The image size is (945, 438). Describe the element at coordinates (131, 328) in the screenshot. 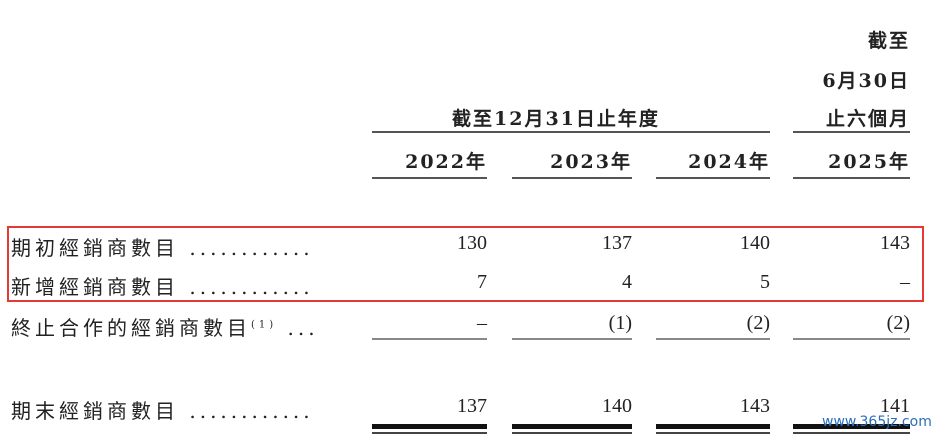

I see `row-label-text: 終止合作的經銷商數目` at that location.